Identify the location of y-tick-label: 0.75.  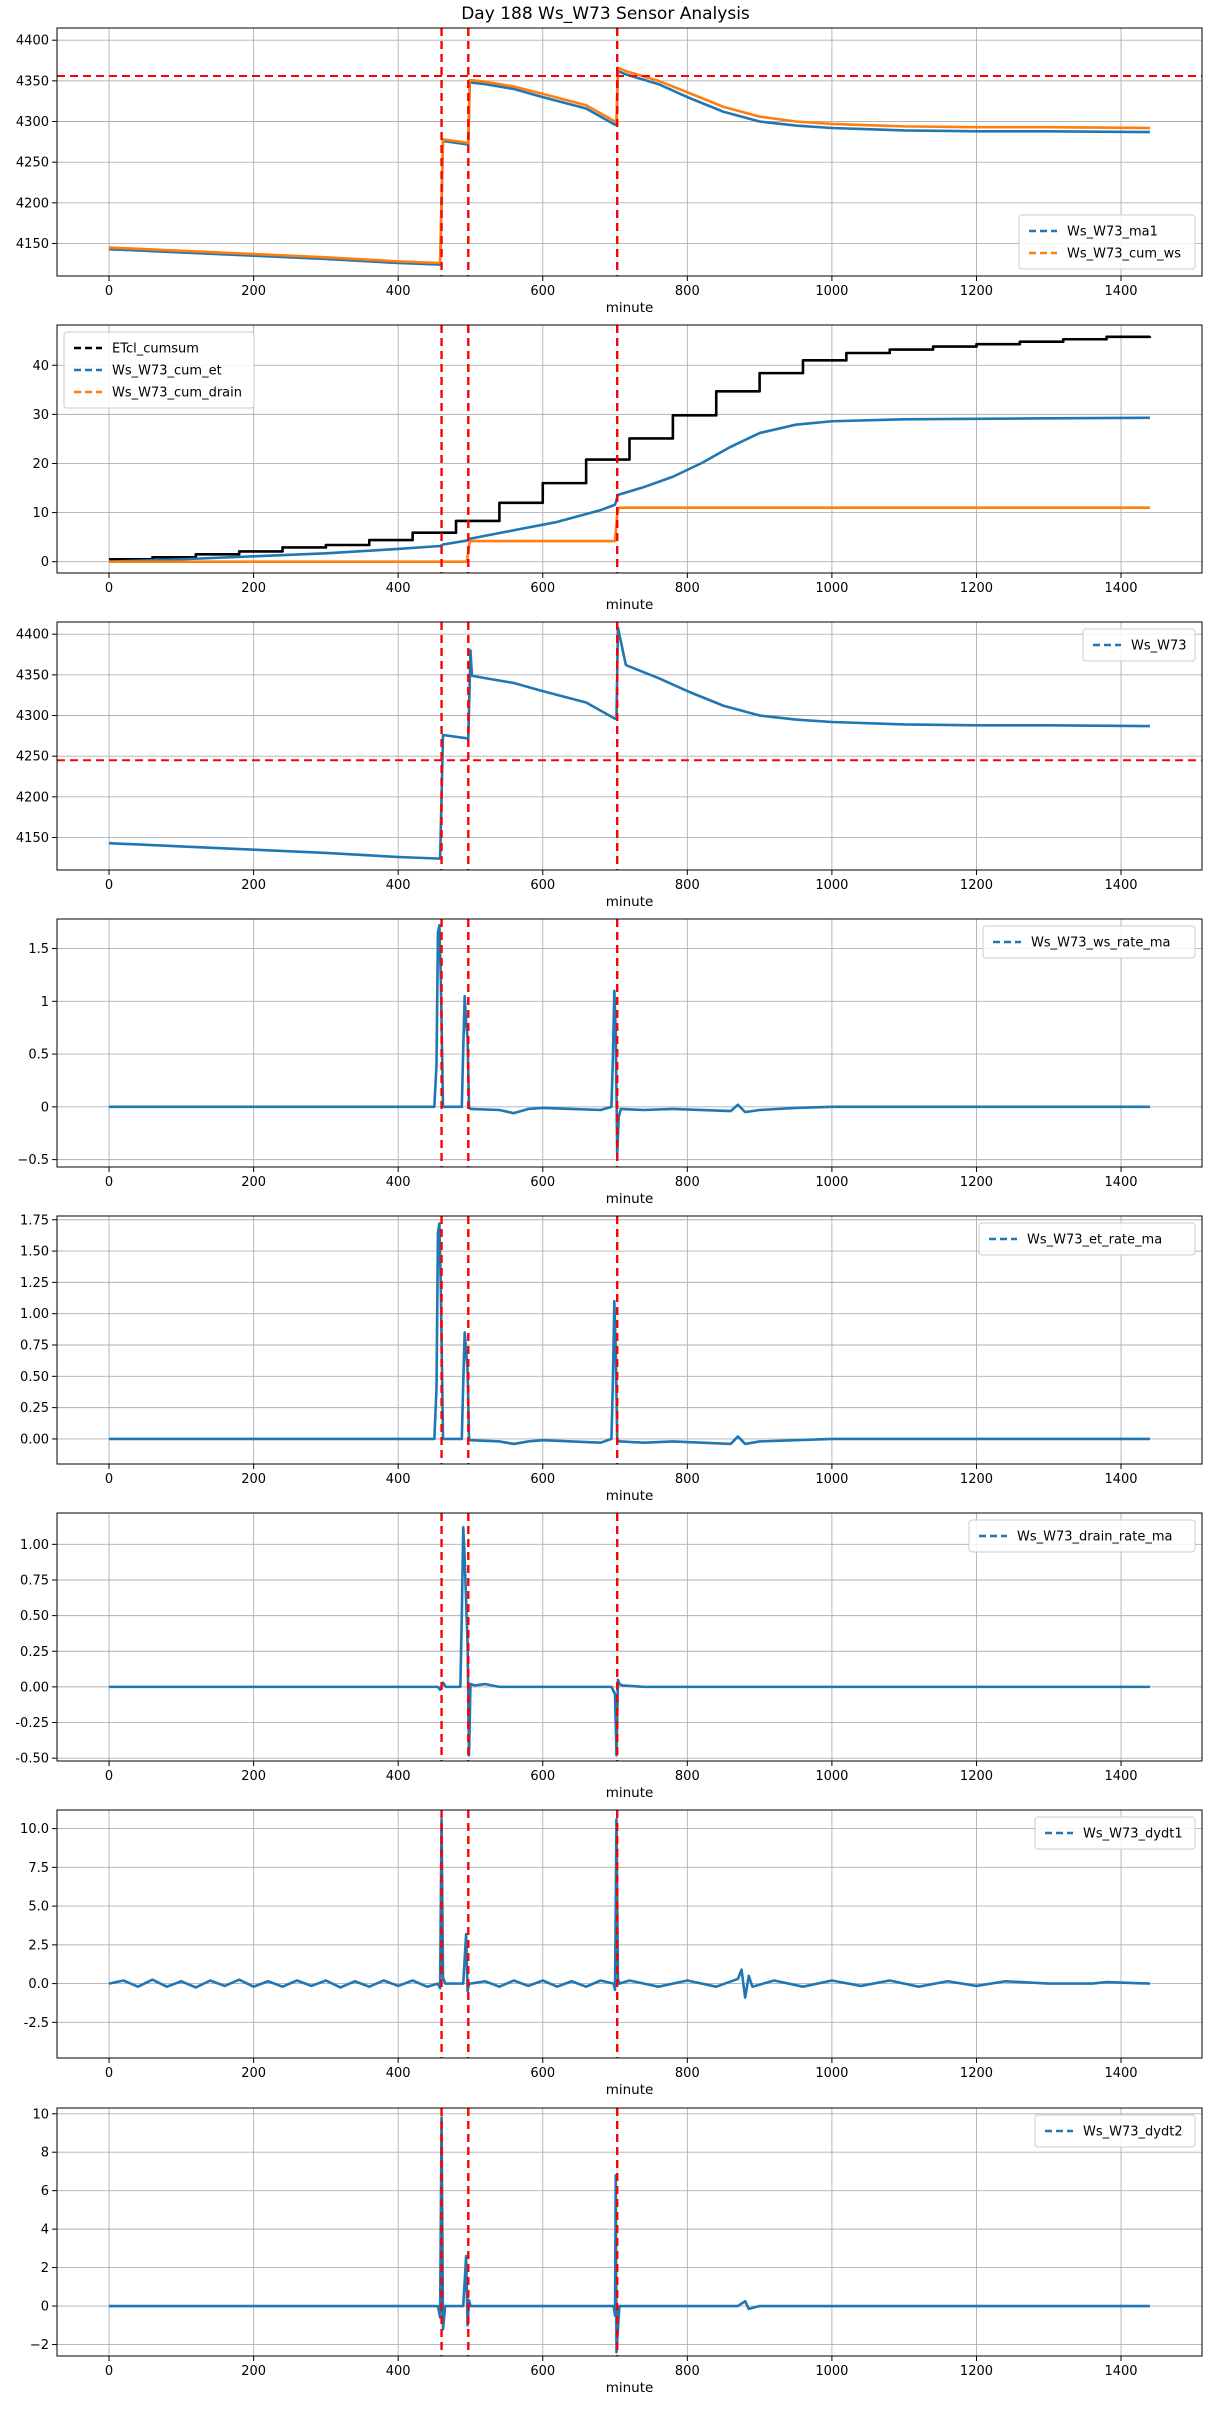
(34, 1346).